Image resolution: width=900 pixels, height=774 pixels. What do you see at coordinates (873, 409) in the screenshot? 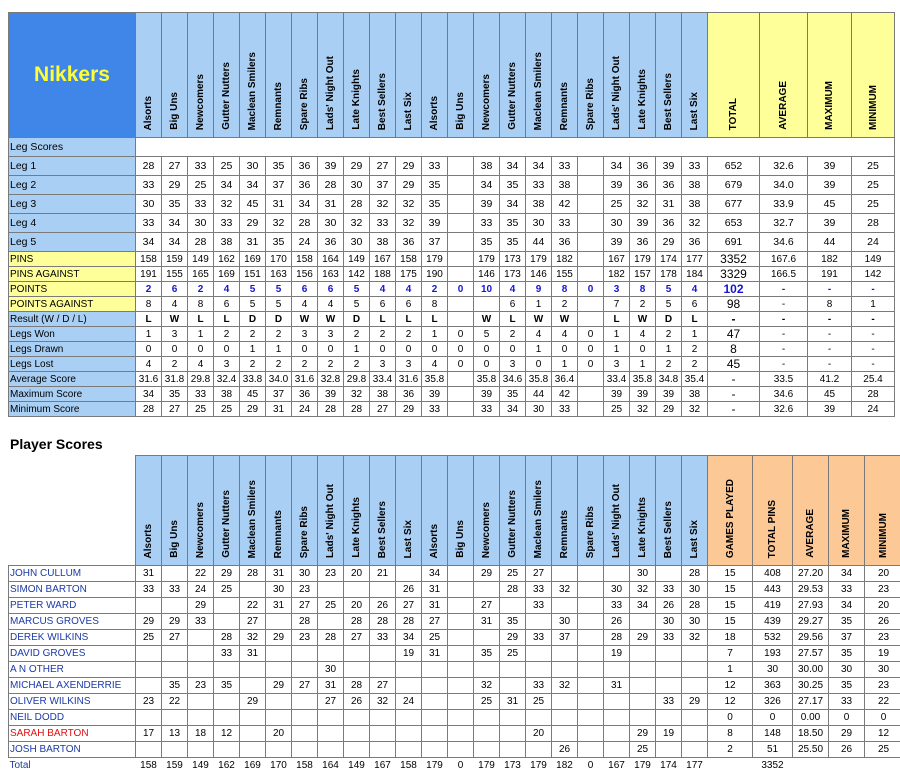
I see `summary-cell: 24` at bounding box center [873, 409].